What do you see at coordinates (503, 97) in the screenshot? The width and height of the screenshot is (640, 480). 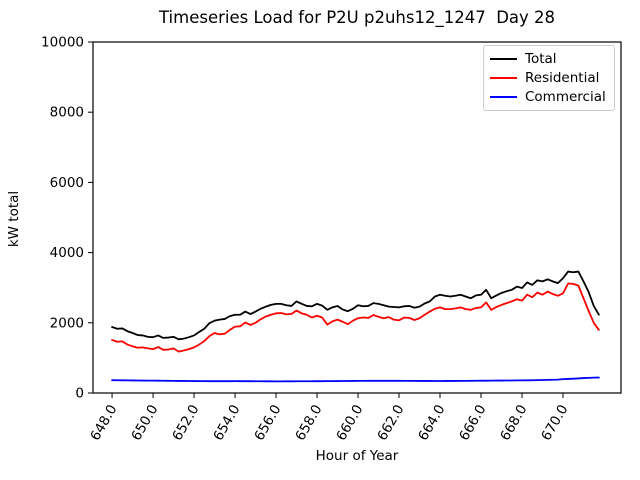 I see `commercial-line-sample` at bounding box center [503, 97].